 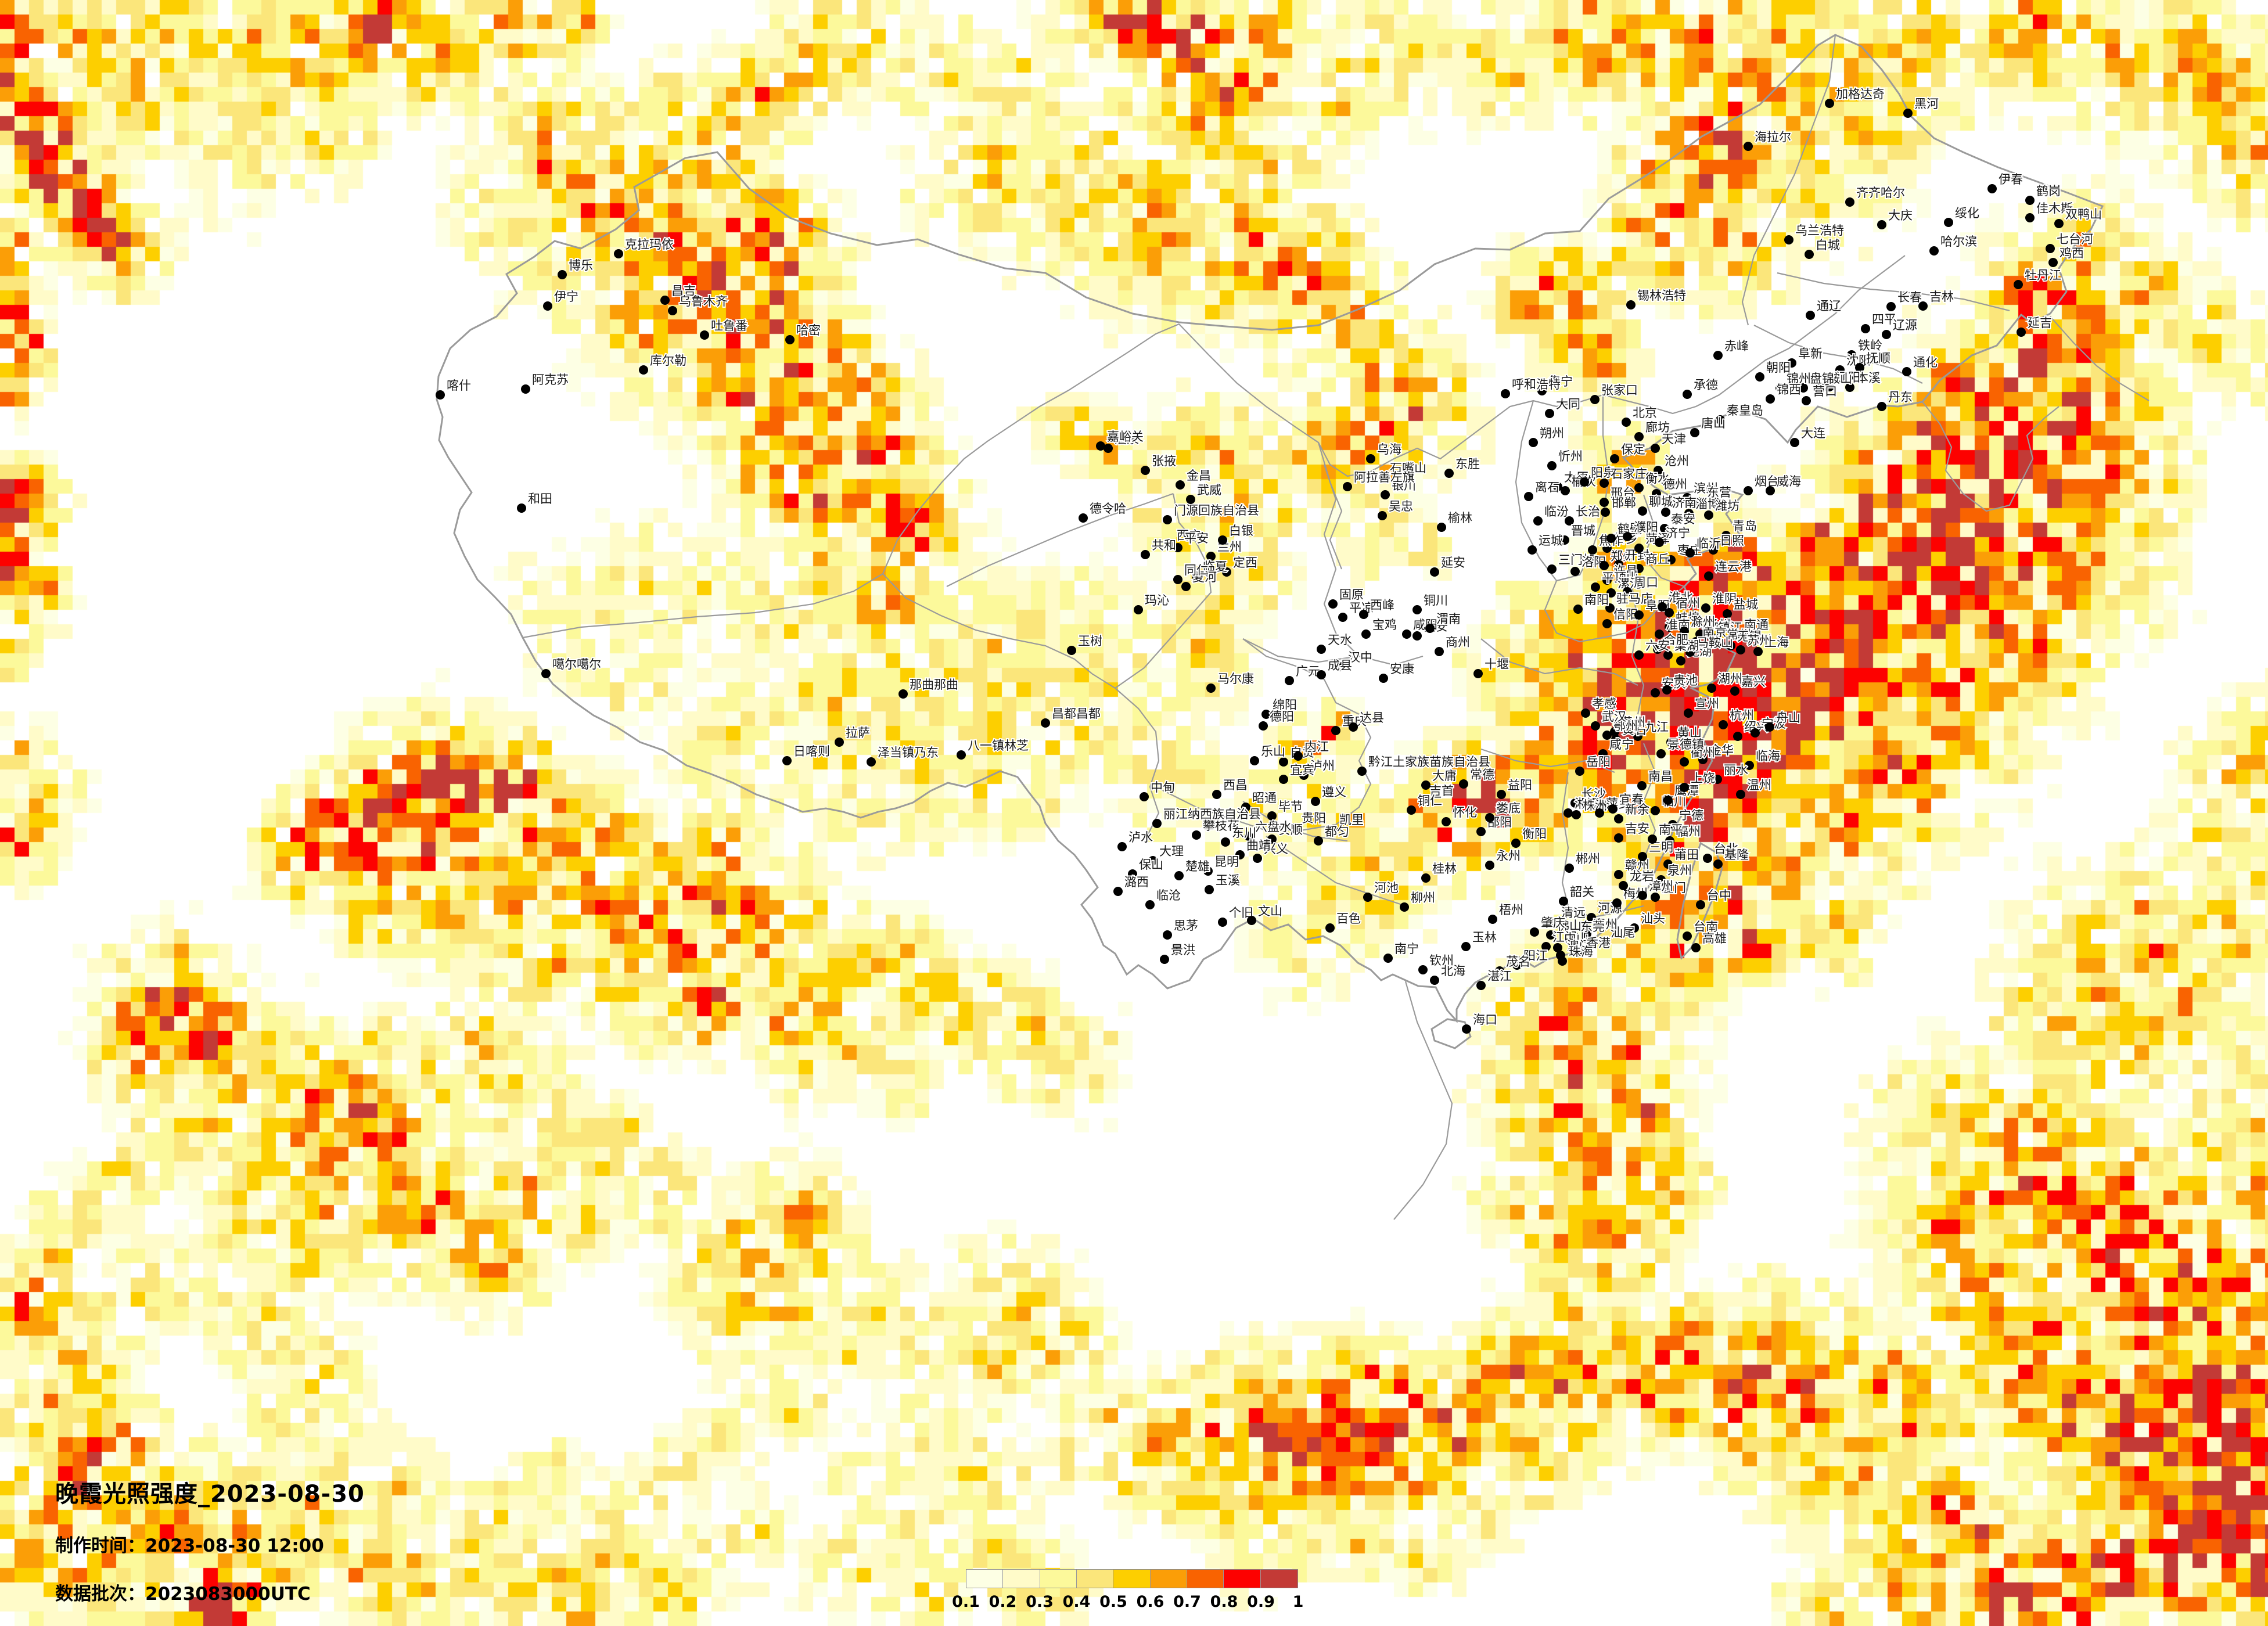 I want to click on city-label: 六盘水, so click(x=1273, y=827).